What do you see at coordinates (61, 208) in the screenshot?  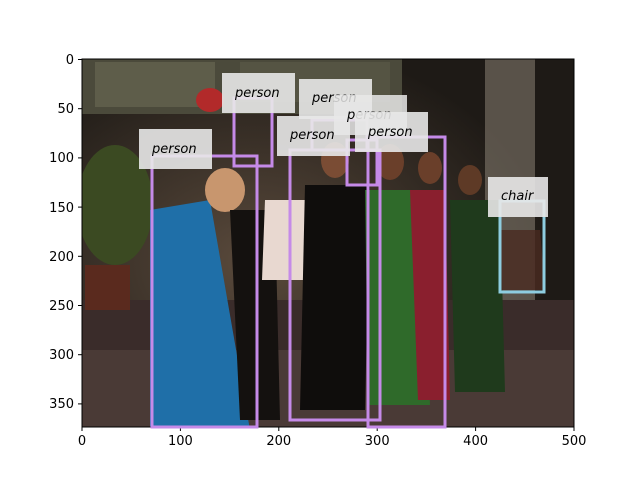 I see `y-tick-label: 150` at bounding box center [61, 208].